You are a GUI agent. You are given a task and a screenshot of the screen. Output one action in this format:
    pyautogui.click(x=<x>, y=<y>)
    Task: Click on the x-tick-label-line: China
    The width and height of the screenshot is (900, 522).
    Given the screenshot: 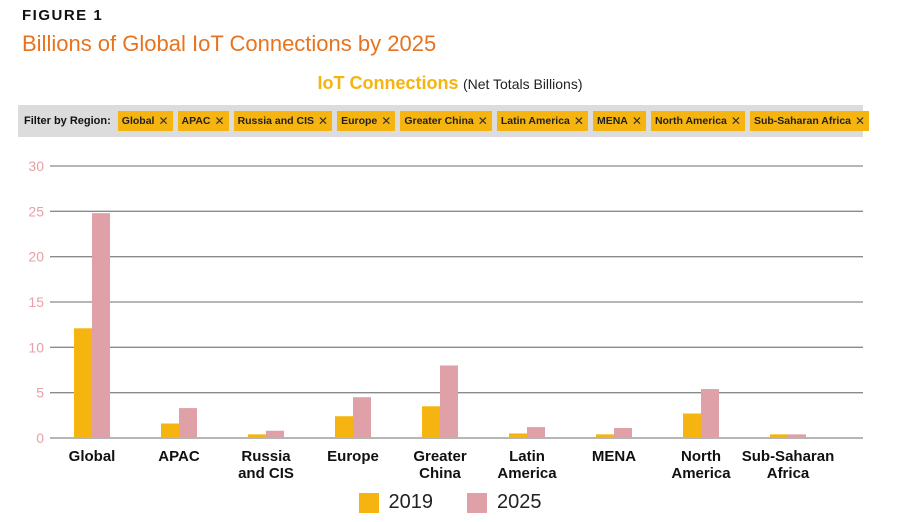 What is the action you would take?
    pyautogui.click(x=440, y=473)
    